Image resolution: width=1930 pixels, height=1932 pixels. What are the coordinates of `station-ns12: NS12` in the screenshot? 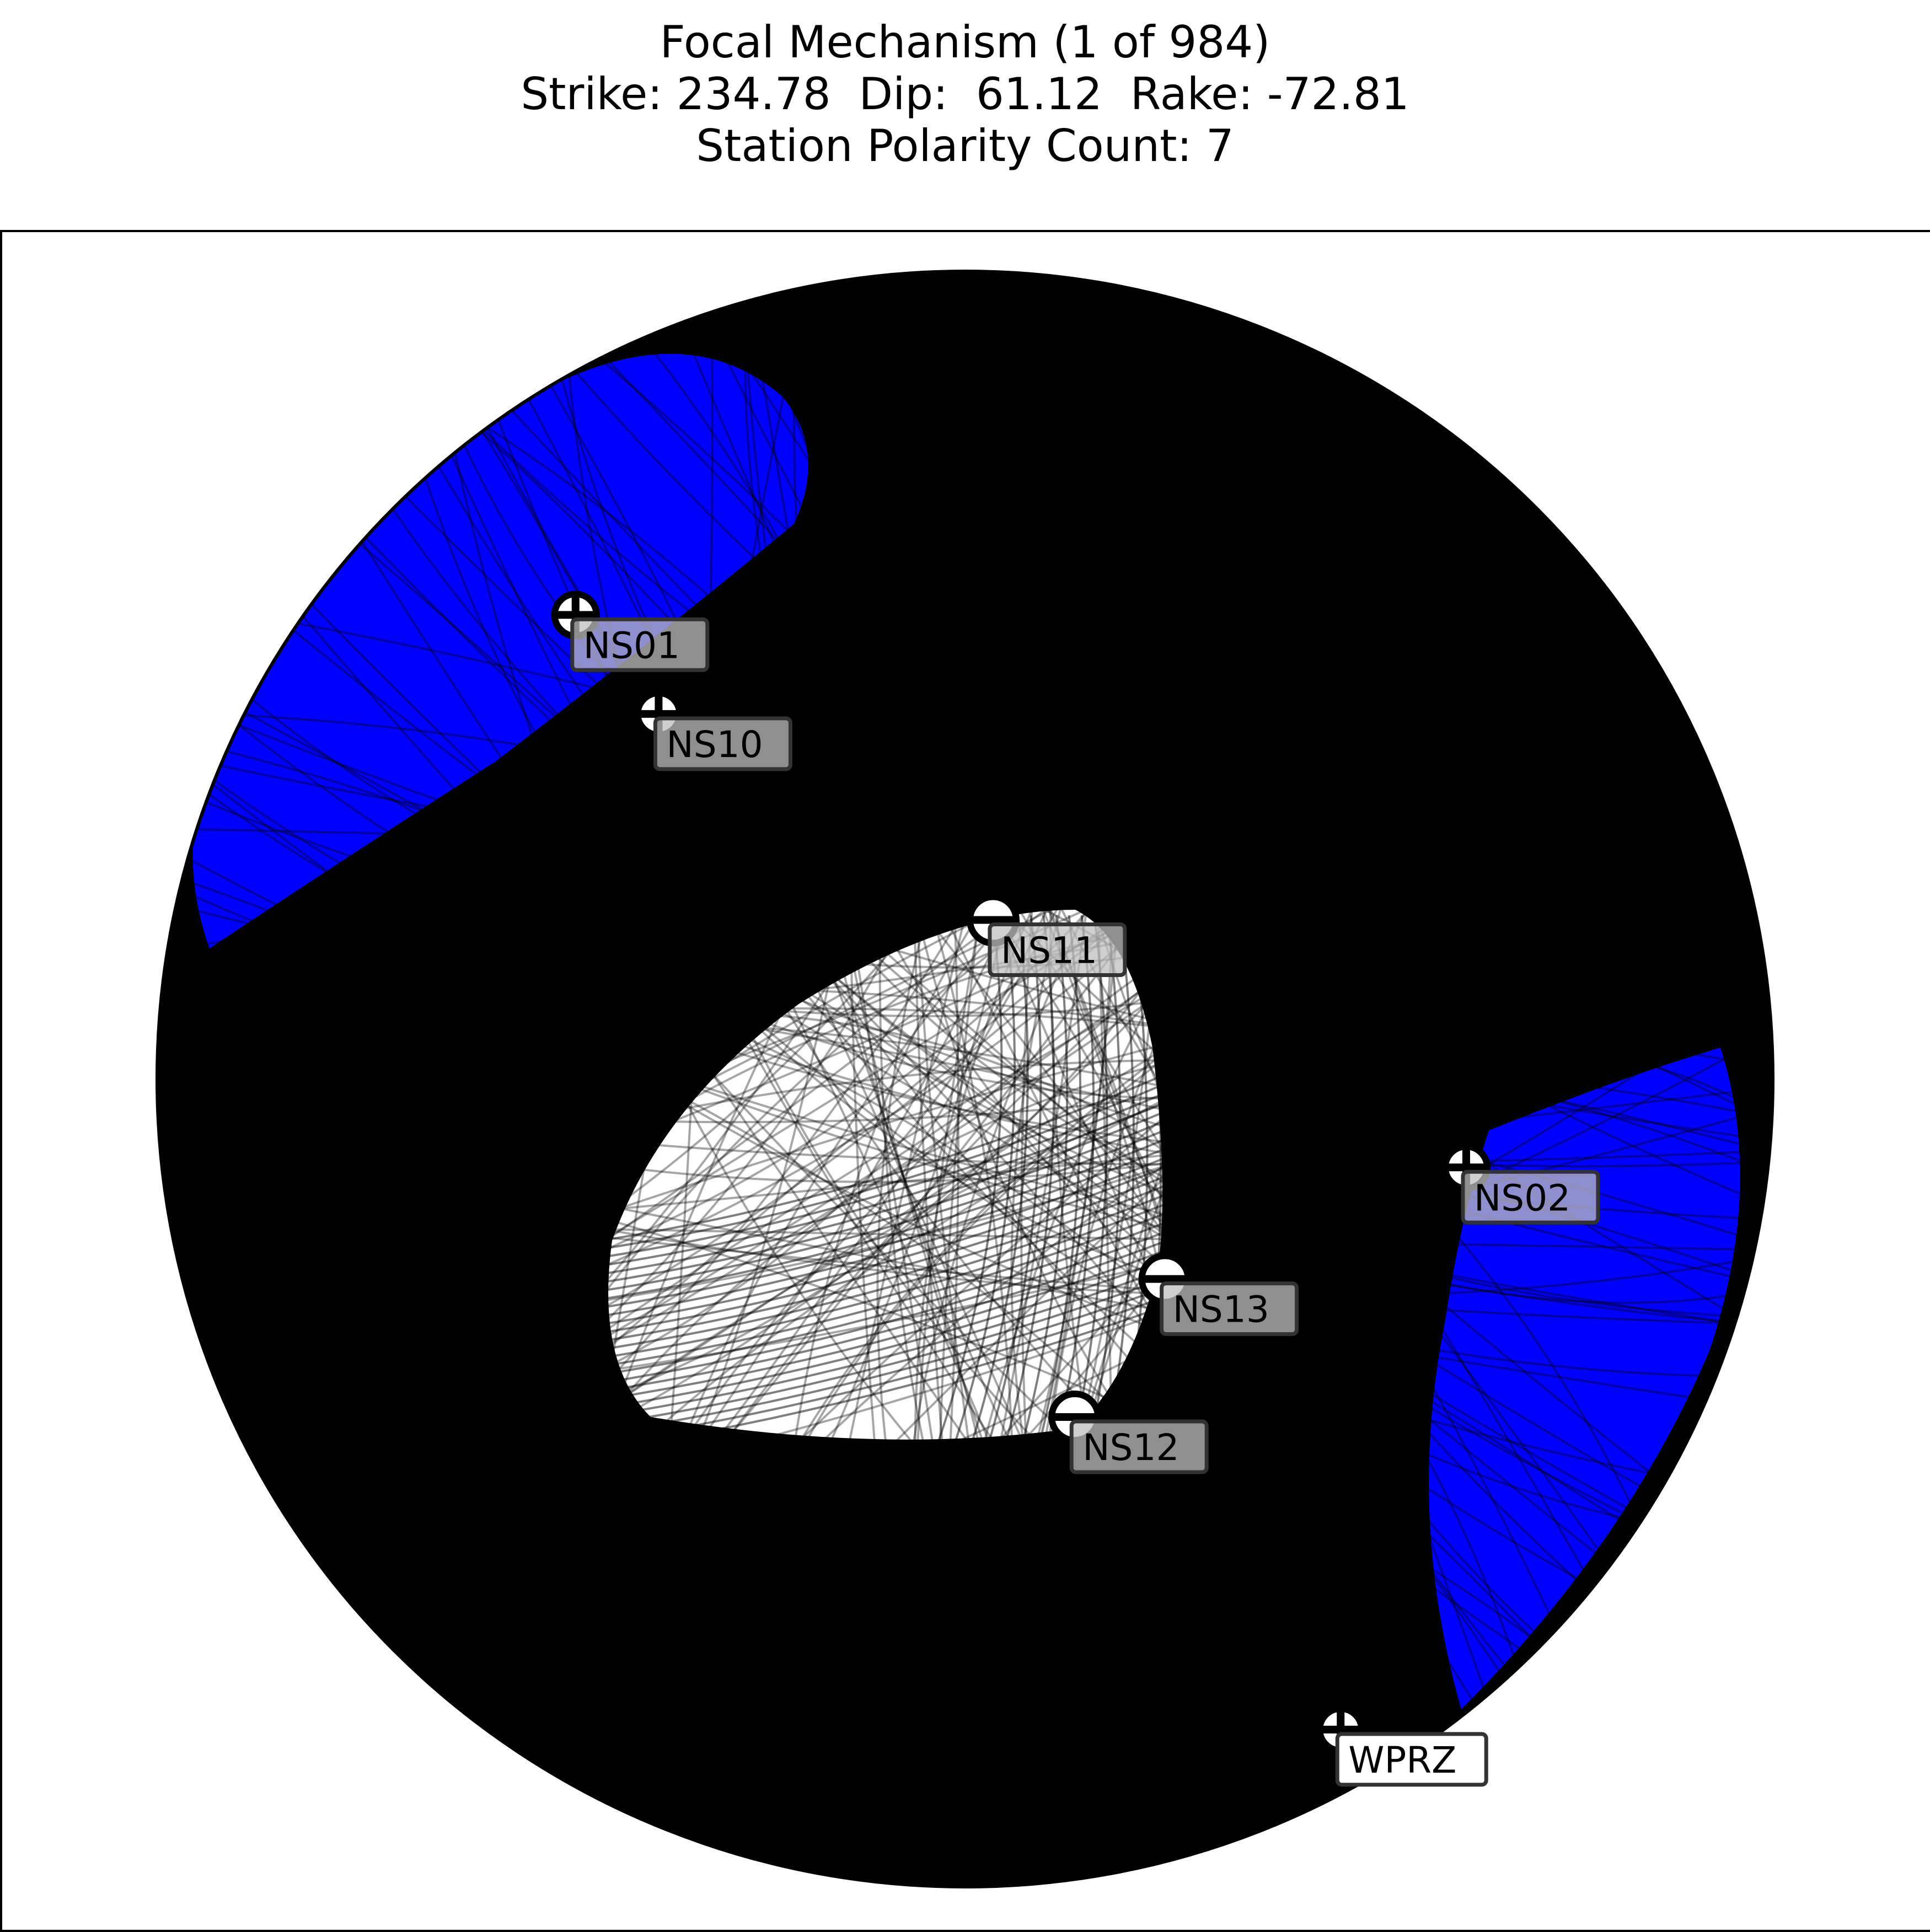 It's located at (1128, 1432).